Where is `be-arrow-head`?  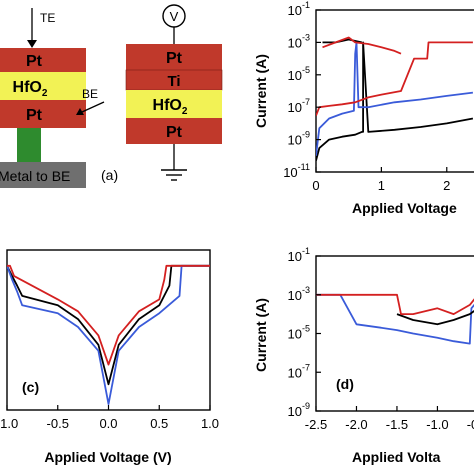
be-arrow-head is located at coordinates (80, 111).